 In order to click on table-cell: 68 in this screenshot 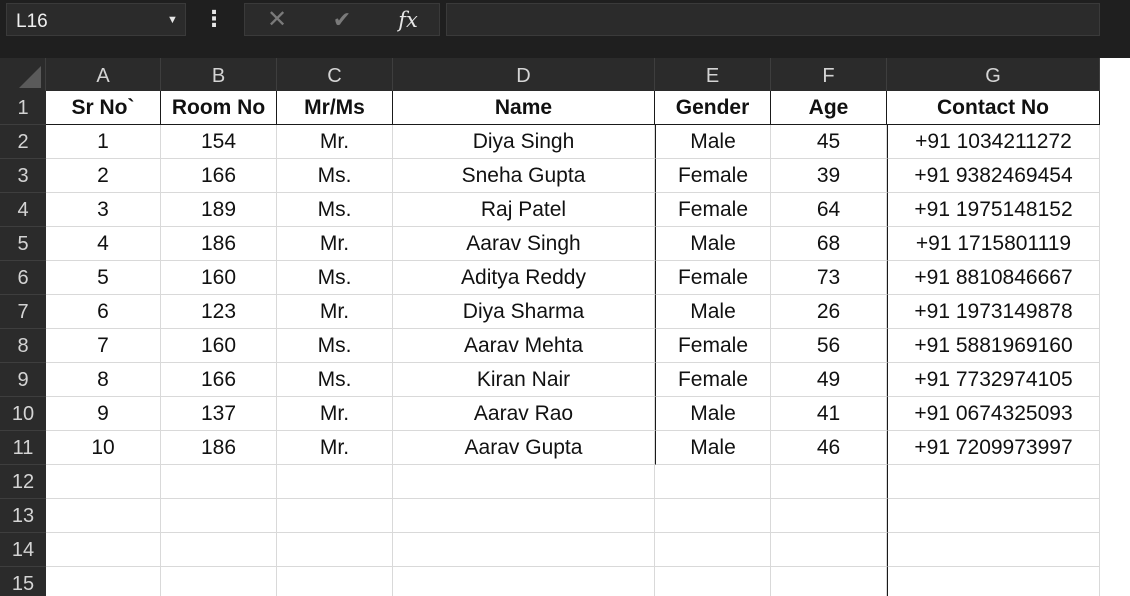, I will do `click(829, 244)`.